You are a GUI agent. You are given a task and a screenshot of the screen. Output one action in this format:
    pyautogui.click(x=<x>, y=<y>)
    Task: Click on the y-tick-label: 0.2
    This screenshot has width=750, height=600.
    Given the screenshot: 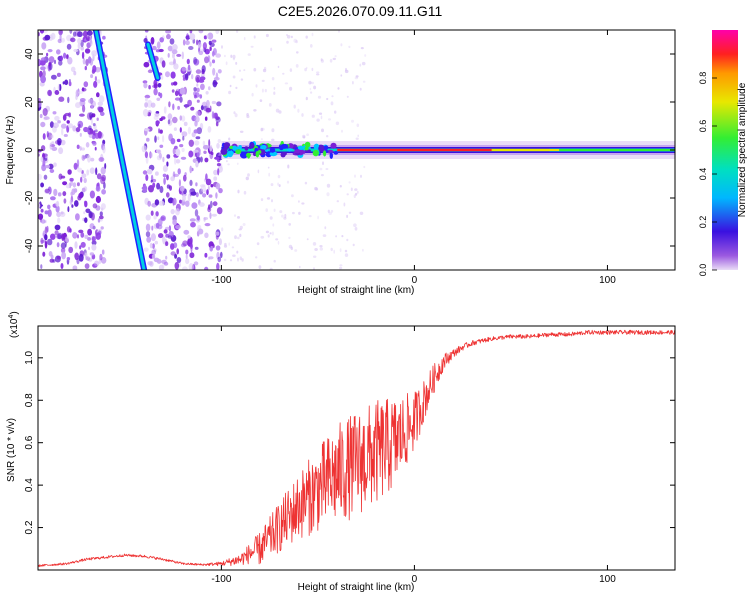 What is the action you would take?
    pyautogui.click(x=29, y=527)
    